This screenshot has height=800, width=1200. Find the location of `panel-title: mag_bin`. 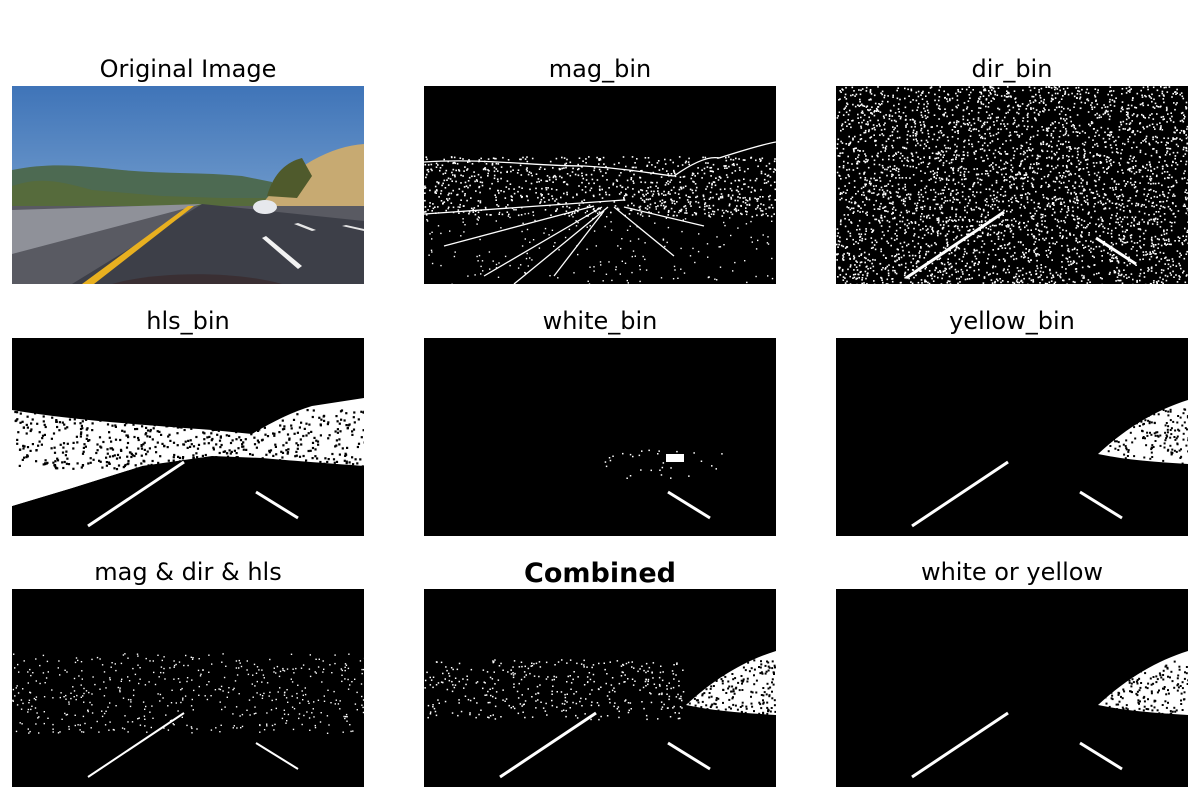

panel-title: mag_bin is located at coordinates (600, 69).